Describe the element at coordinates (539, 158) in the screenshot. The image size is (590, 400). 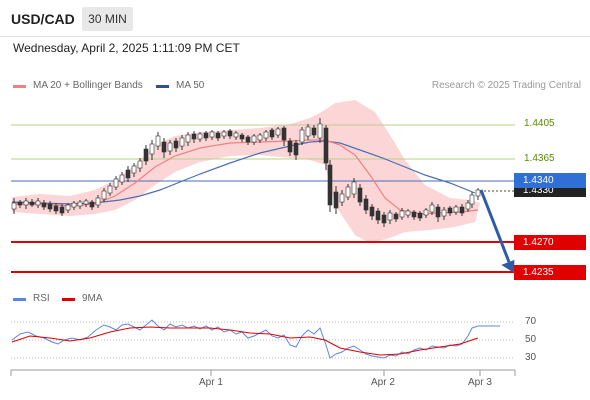
I see `resistance-label-r1: 1.4365` at that location.